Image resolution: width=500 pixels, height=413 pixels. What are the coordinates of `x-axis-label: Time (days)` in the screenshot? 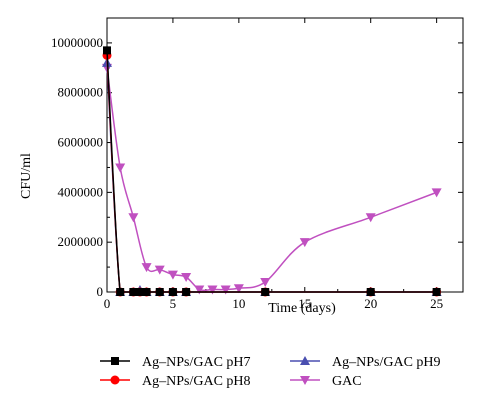 It's located at (302, 308).